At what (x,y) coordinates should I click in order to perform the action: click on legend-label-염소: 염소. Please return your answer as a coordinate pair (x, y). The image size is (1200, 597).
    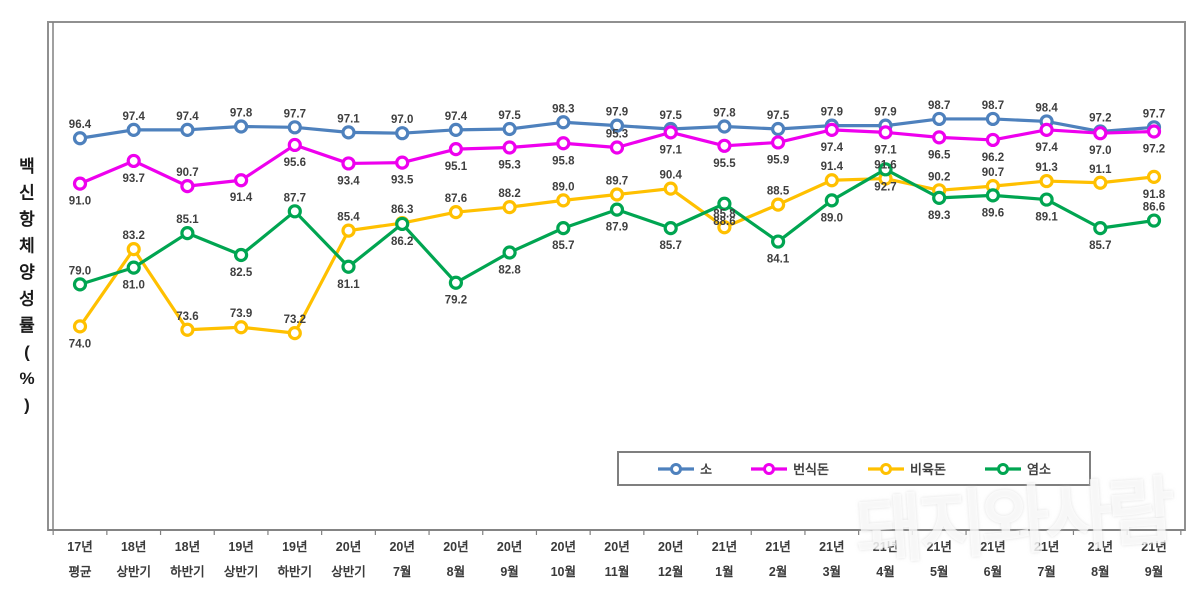
    Looking at the image, I should click on (1039, 469).